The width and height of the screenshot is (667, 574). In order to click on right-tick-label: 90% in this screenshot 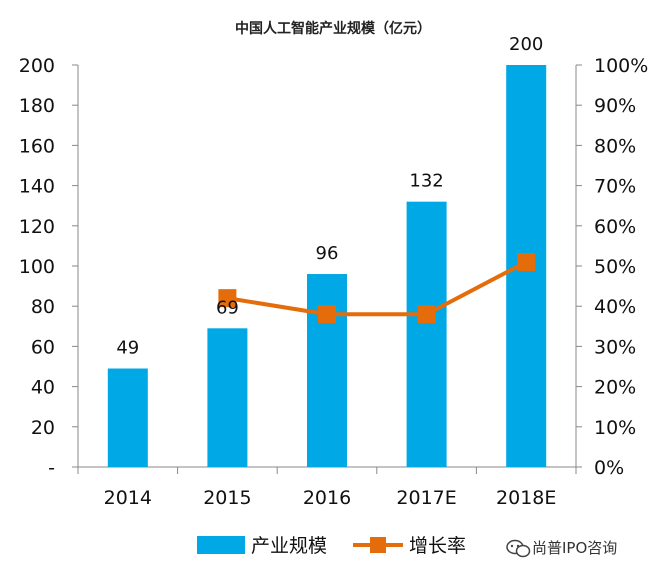, I will do `click(615, 106)`.